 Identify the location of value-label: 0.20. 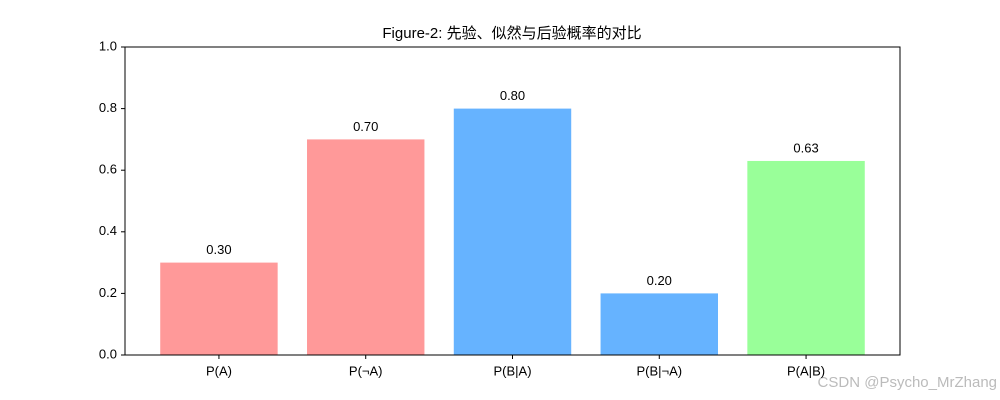
(659, 280).